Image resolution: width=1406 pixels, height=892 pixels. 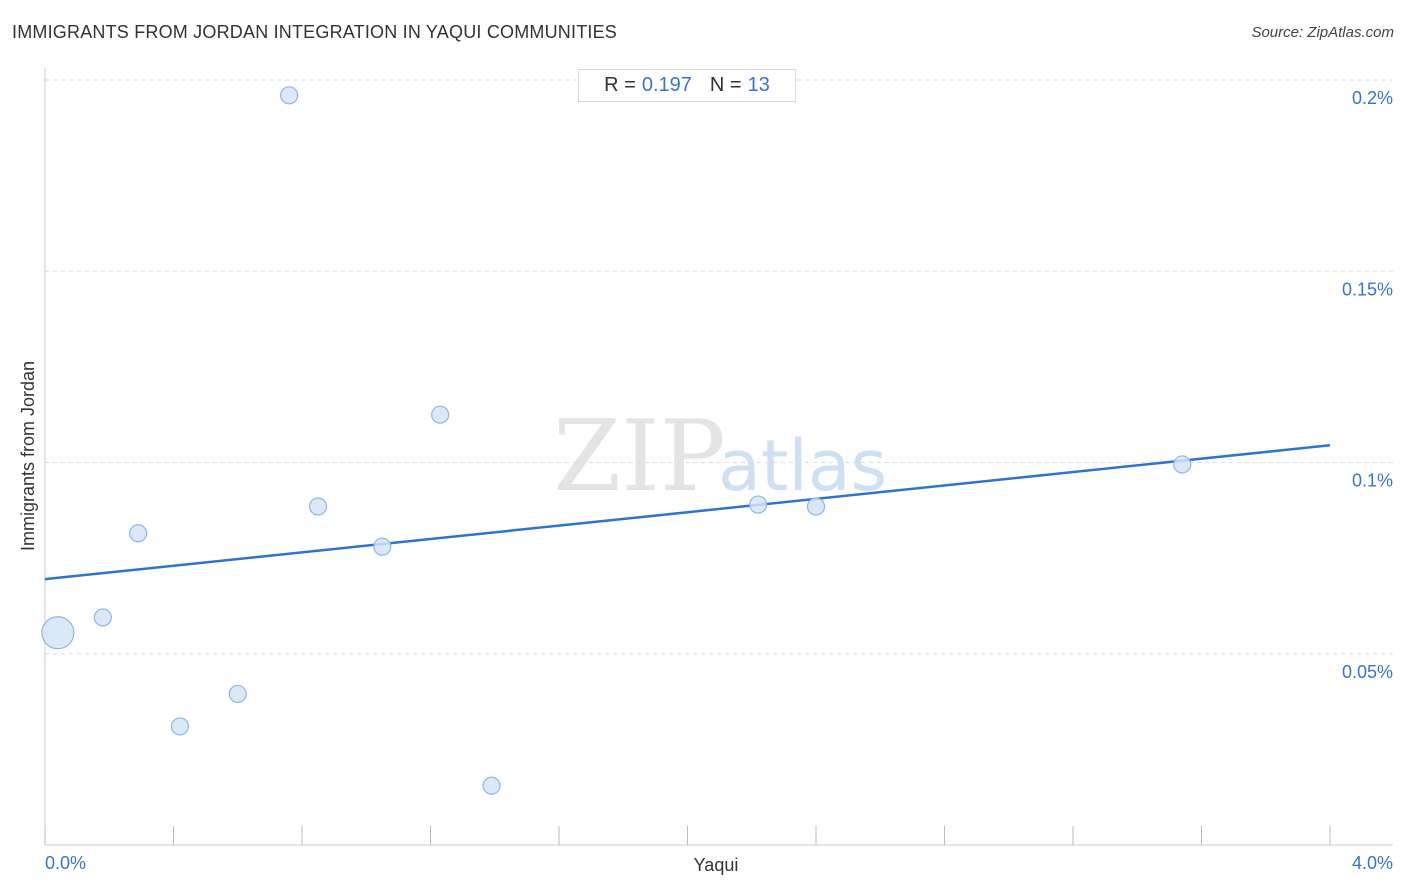 I want to click on trend-line-group, so click(x=687, y=512).